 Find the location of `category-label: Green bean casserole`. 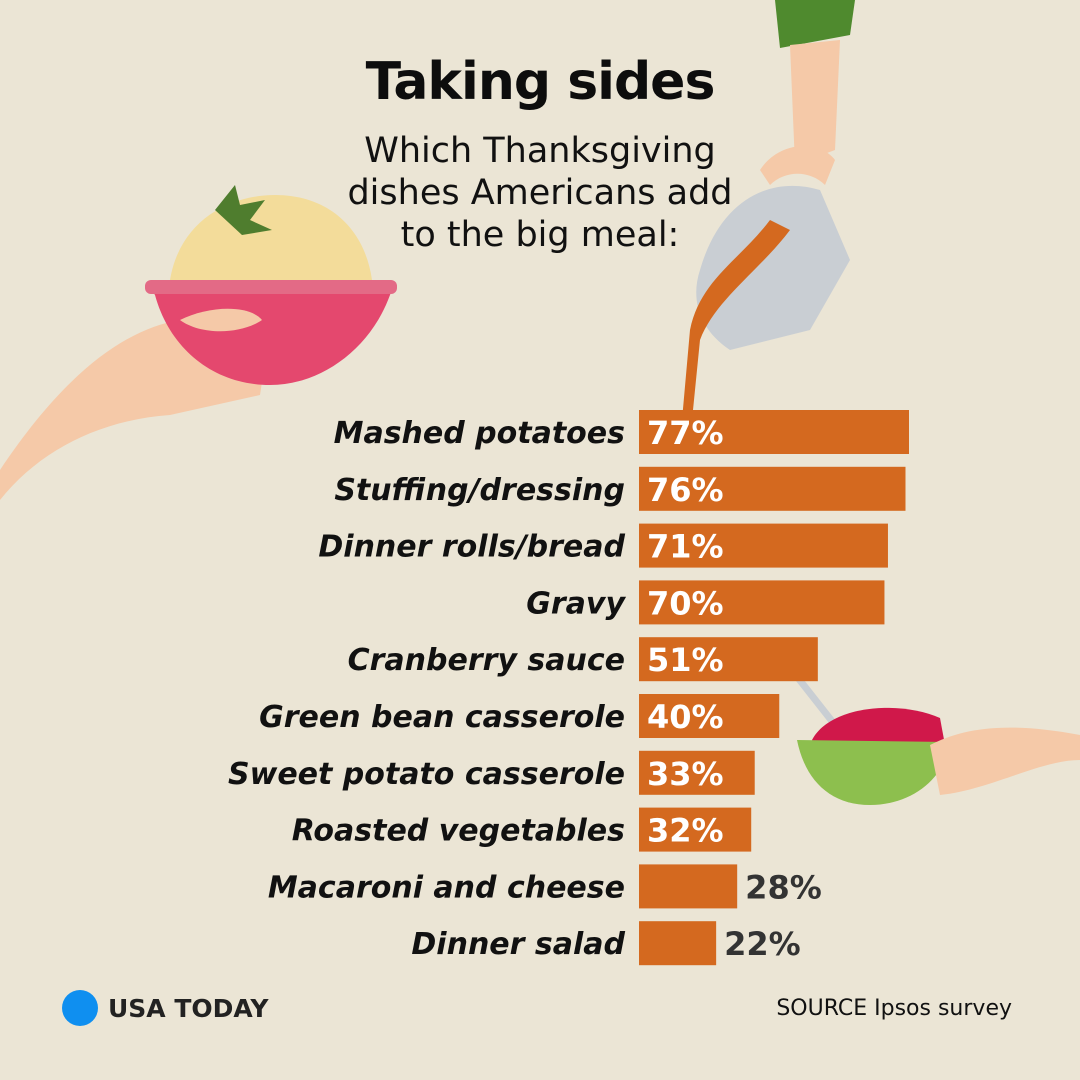

category-label: Green bean casserole is located at coordinates (442, 717).